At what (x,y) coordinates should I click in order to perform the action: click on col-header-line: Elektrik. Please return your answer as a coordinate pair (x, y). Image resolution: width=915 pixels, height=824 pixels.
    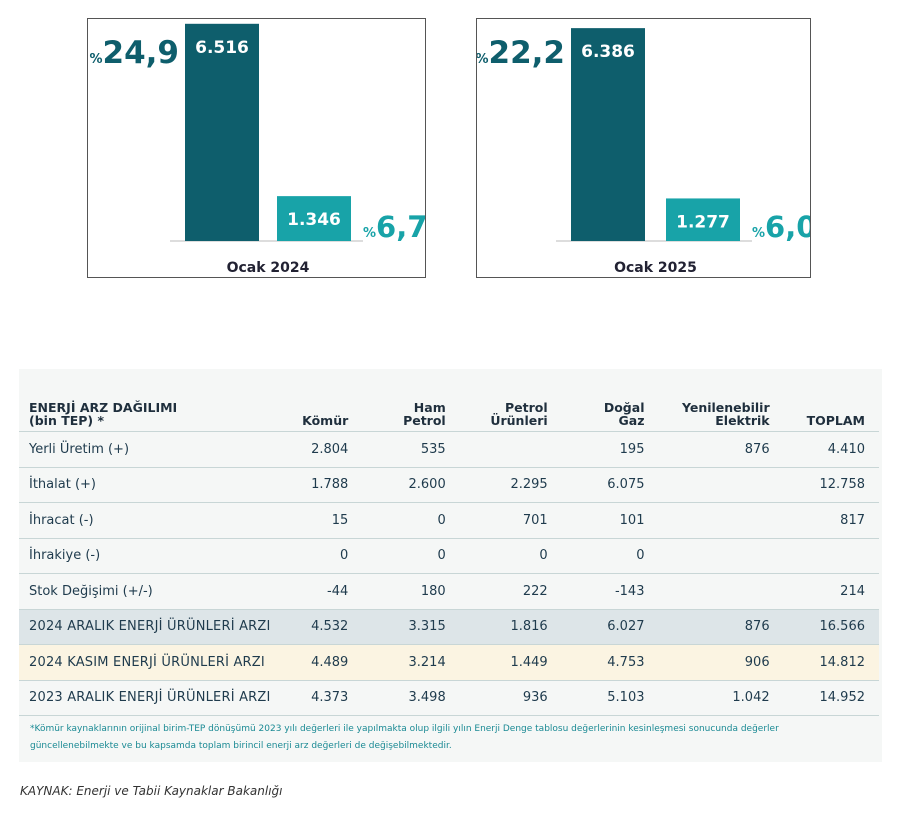
    Looking at the image, I should click on (742, 420).